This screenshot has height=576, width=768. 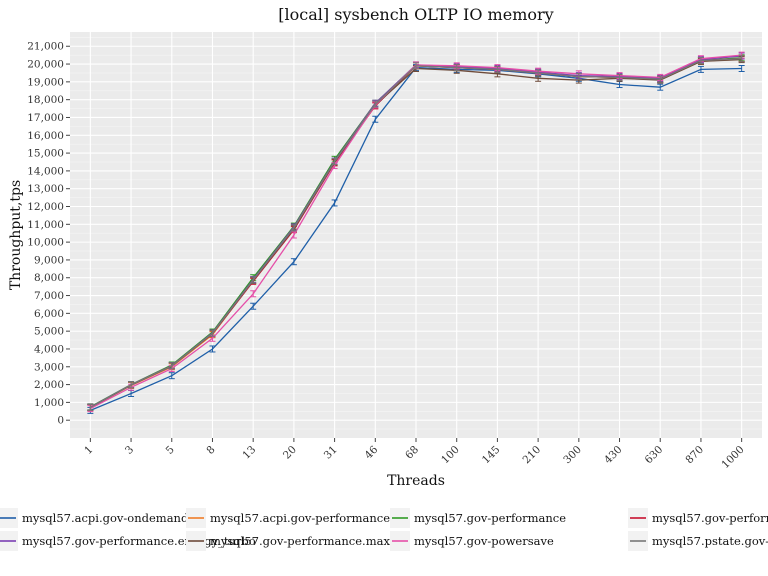 I want to click on legend-item: mysql57.acpi.gov-performance, so click(x=288, y=518).